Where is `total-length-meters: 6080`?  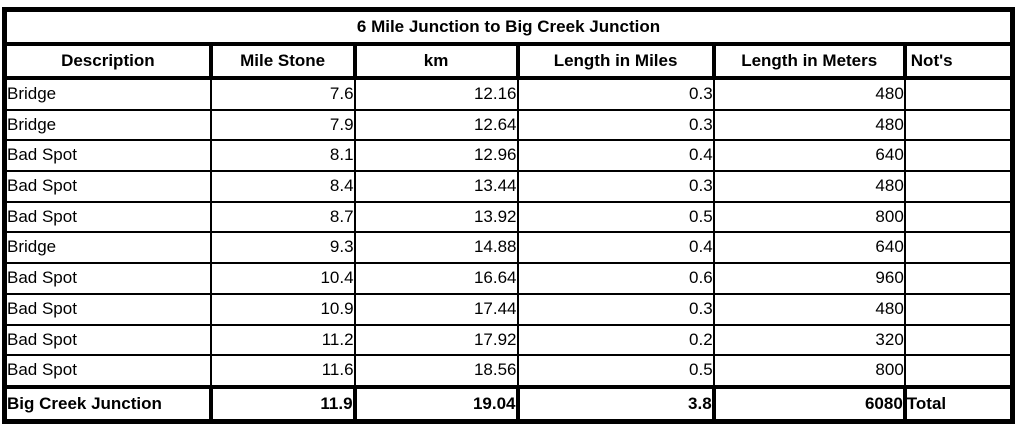
total-length-meters: 6080 is located at coordinates (809, 404).